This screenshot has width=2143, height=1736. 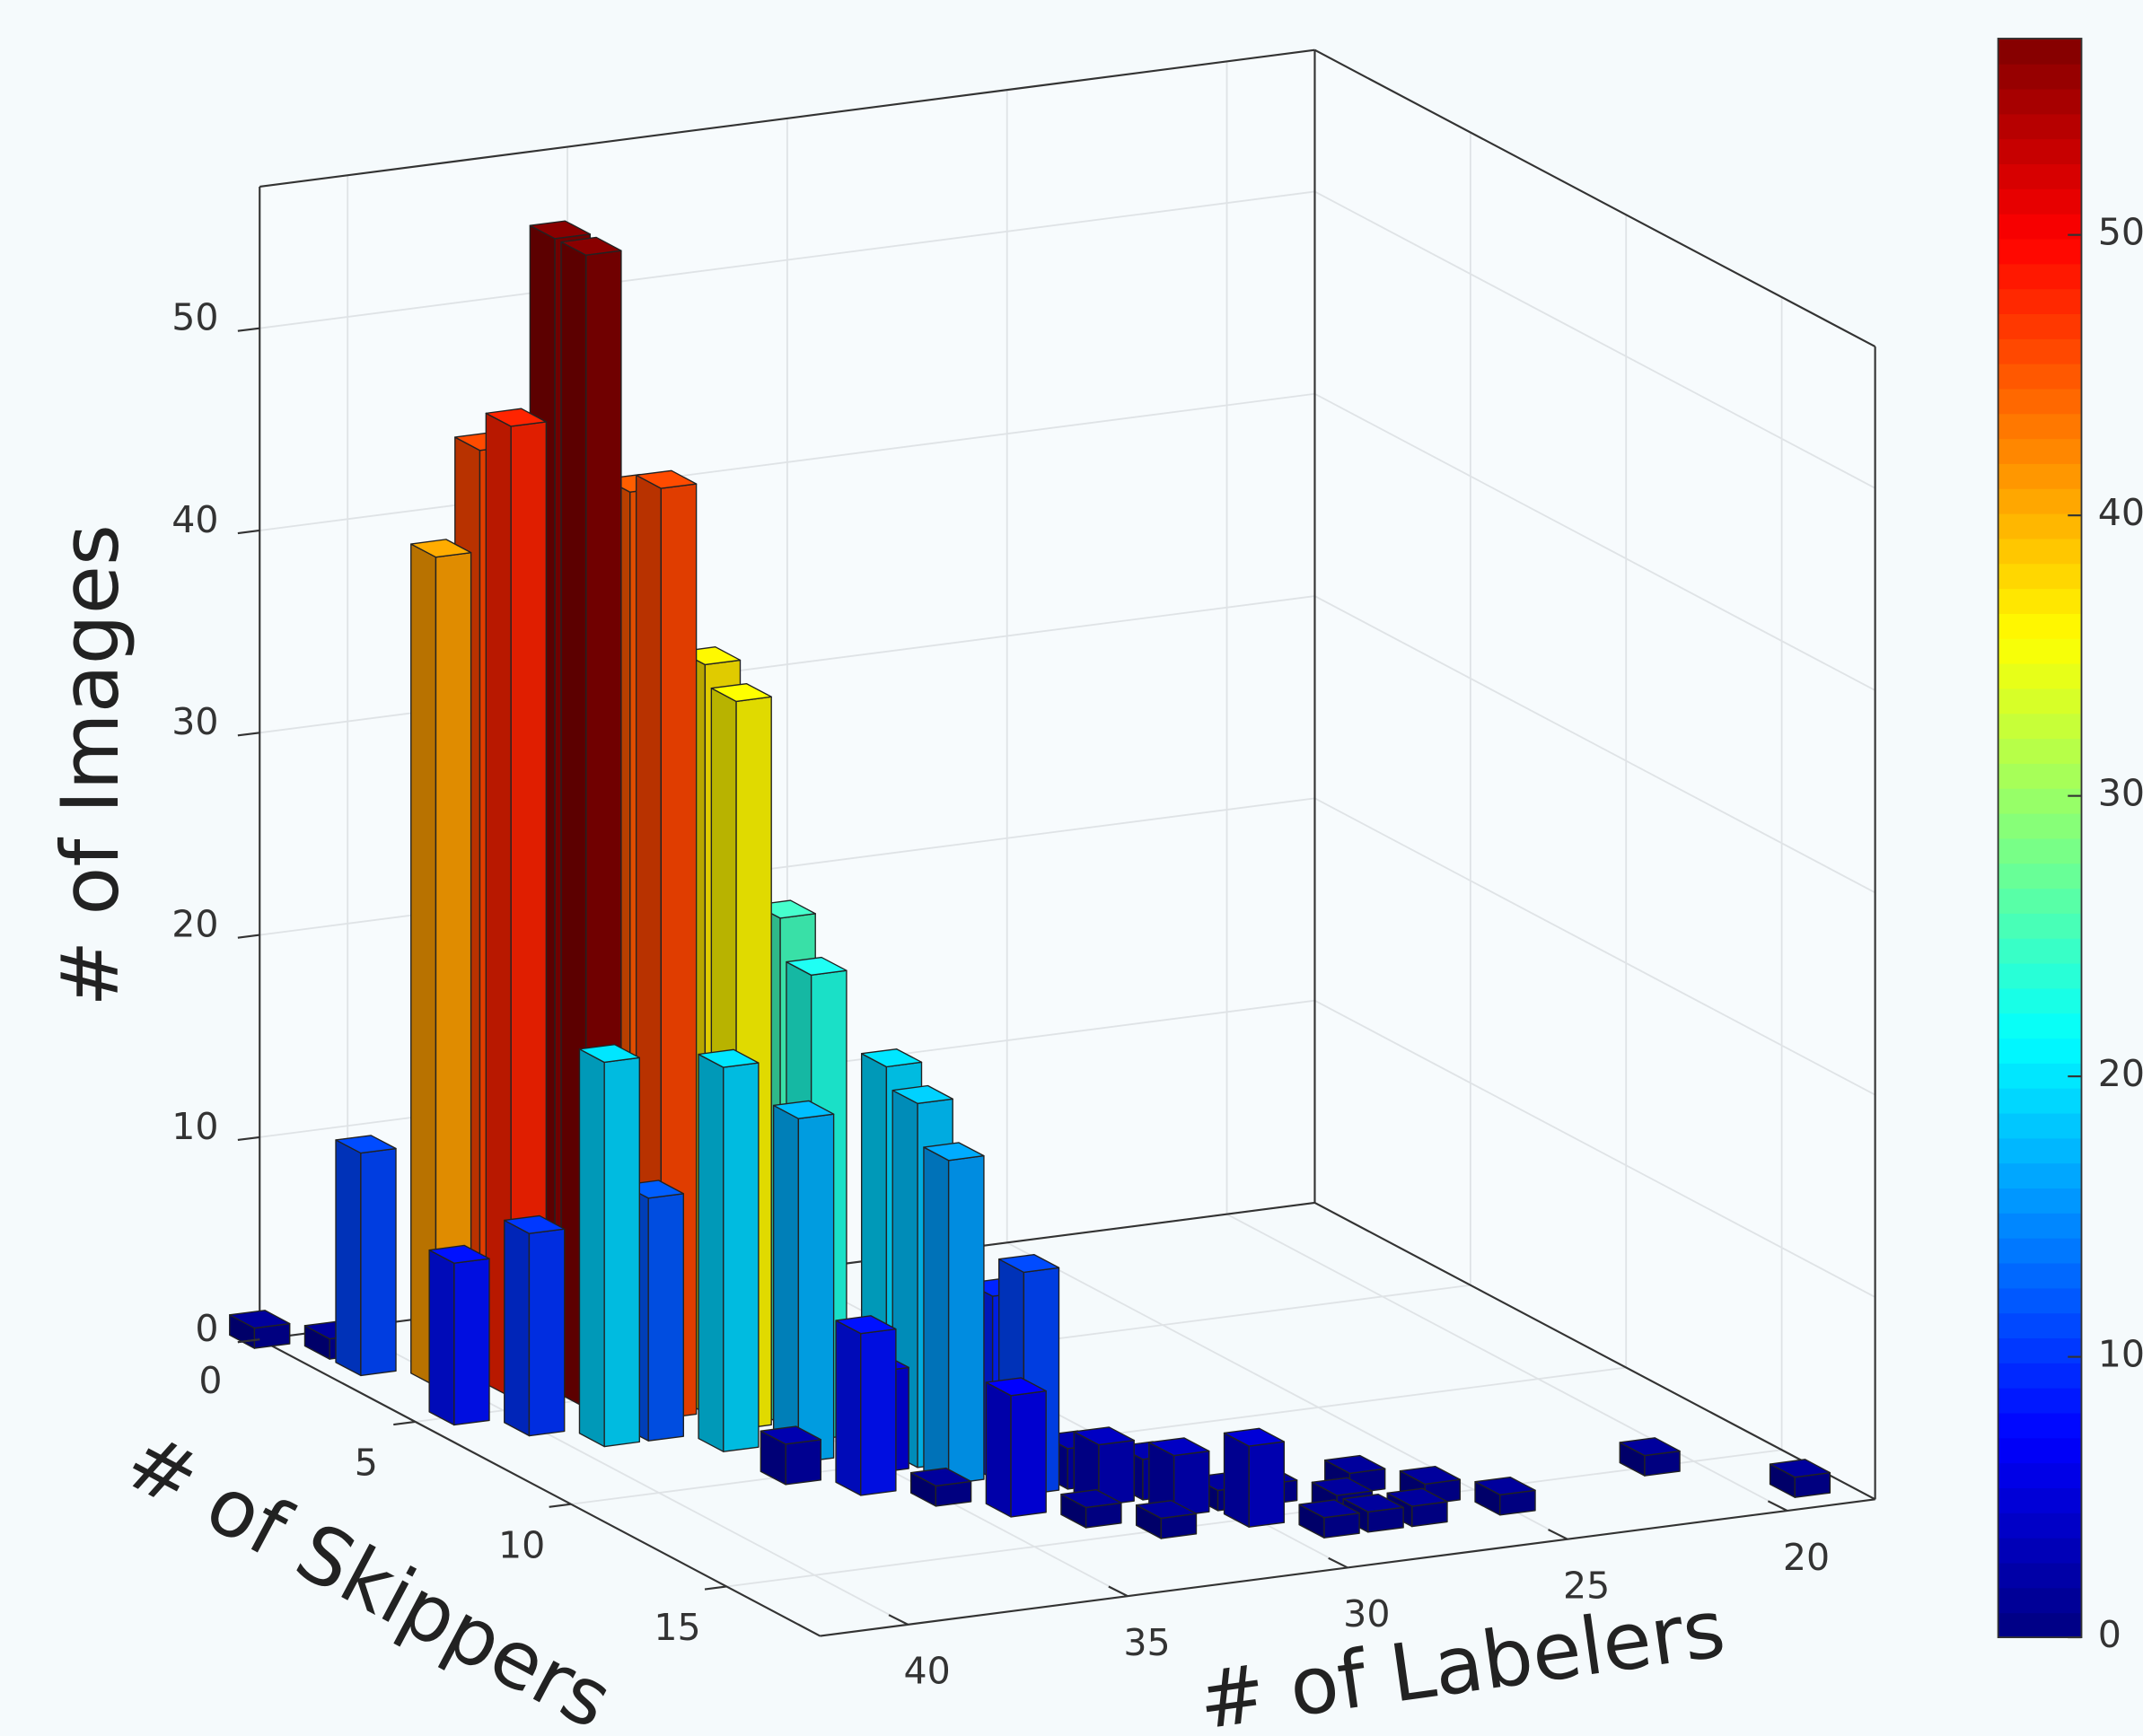 What do you see at coordinates (521, 1544) in the screenshot?
I see `y-tick-label: 10` at bounding box center [521, 1544].